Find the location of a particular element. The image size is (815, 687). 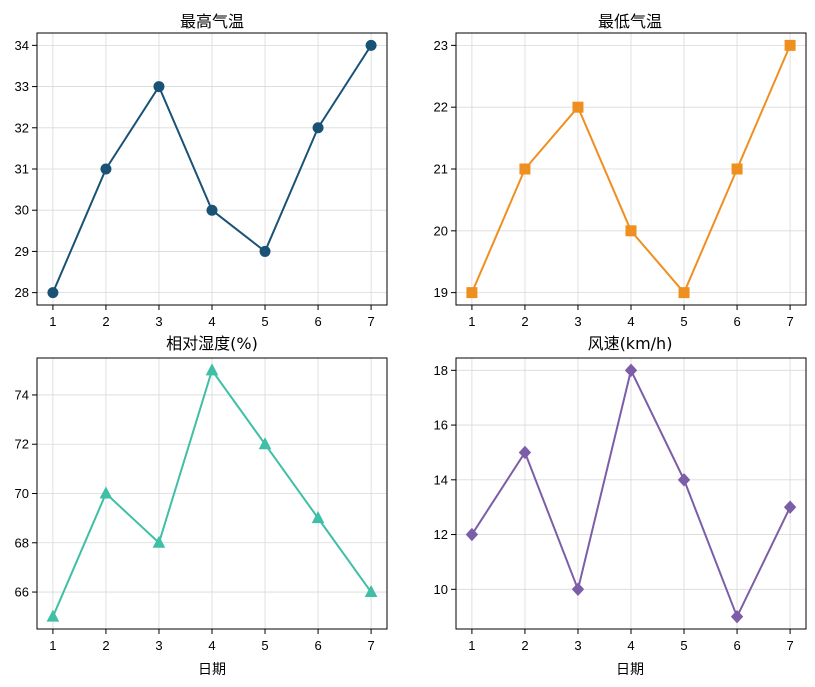

y-tick-label: 34 is located at coordinates (22, 45).